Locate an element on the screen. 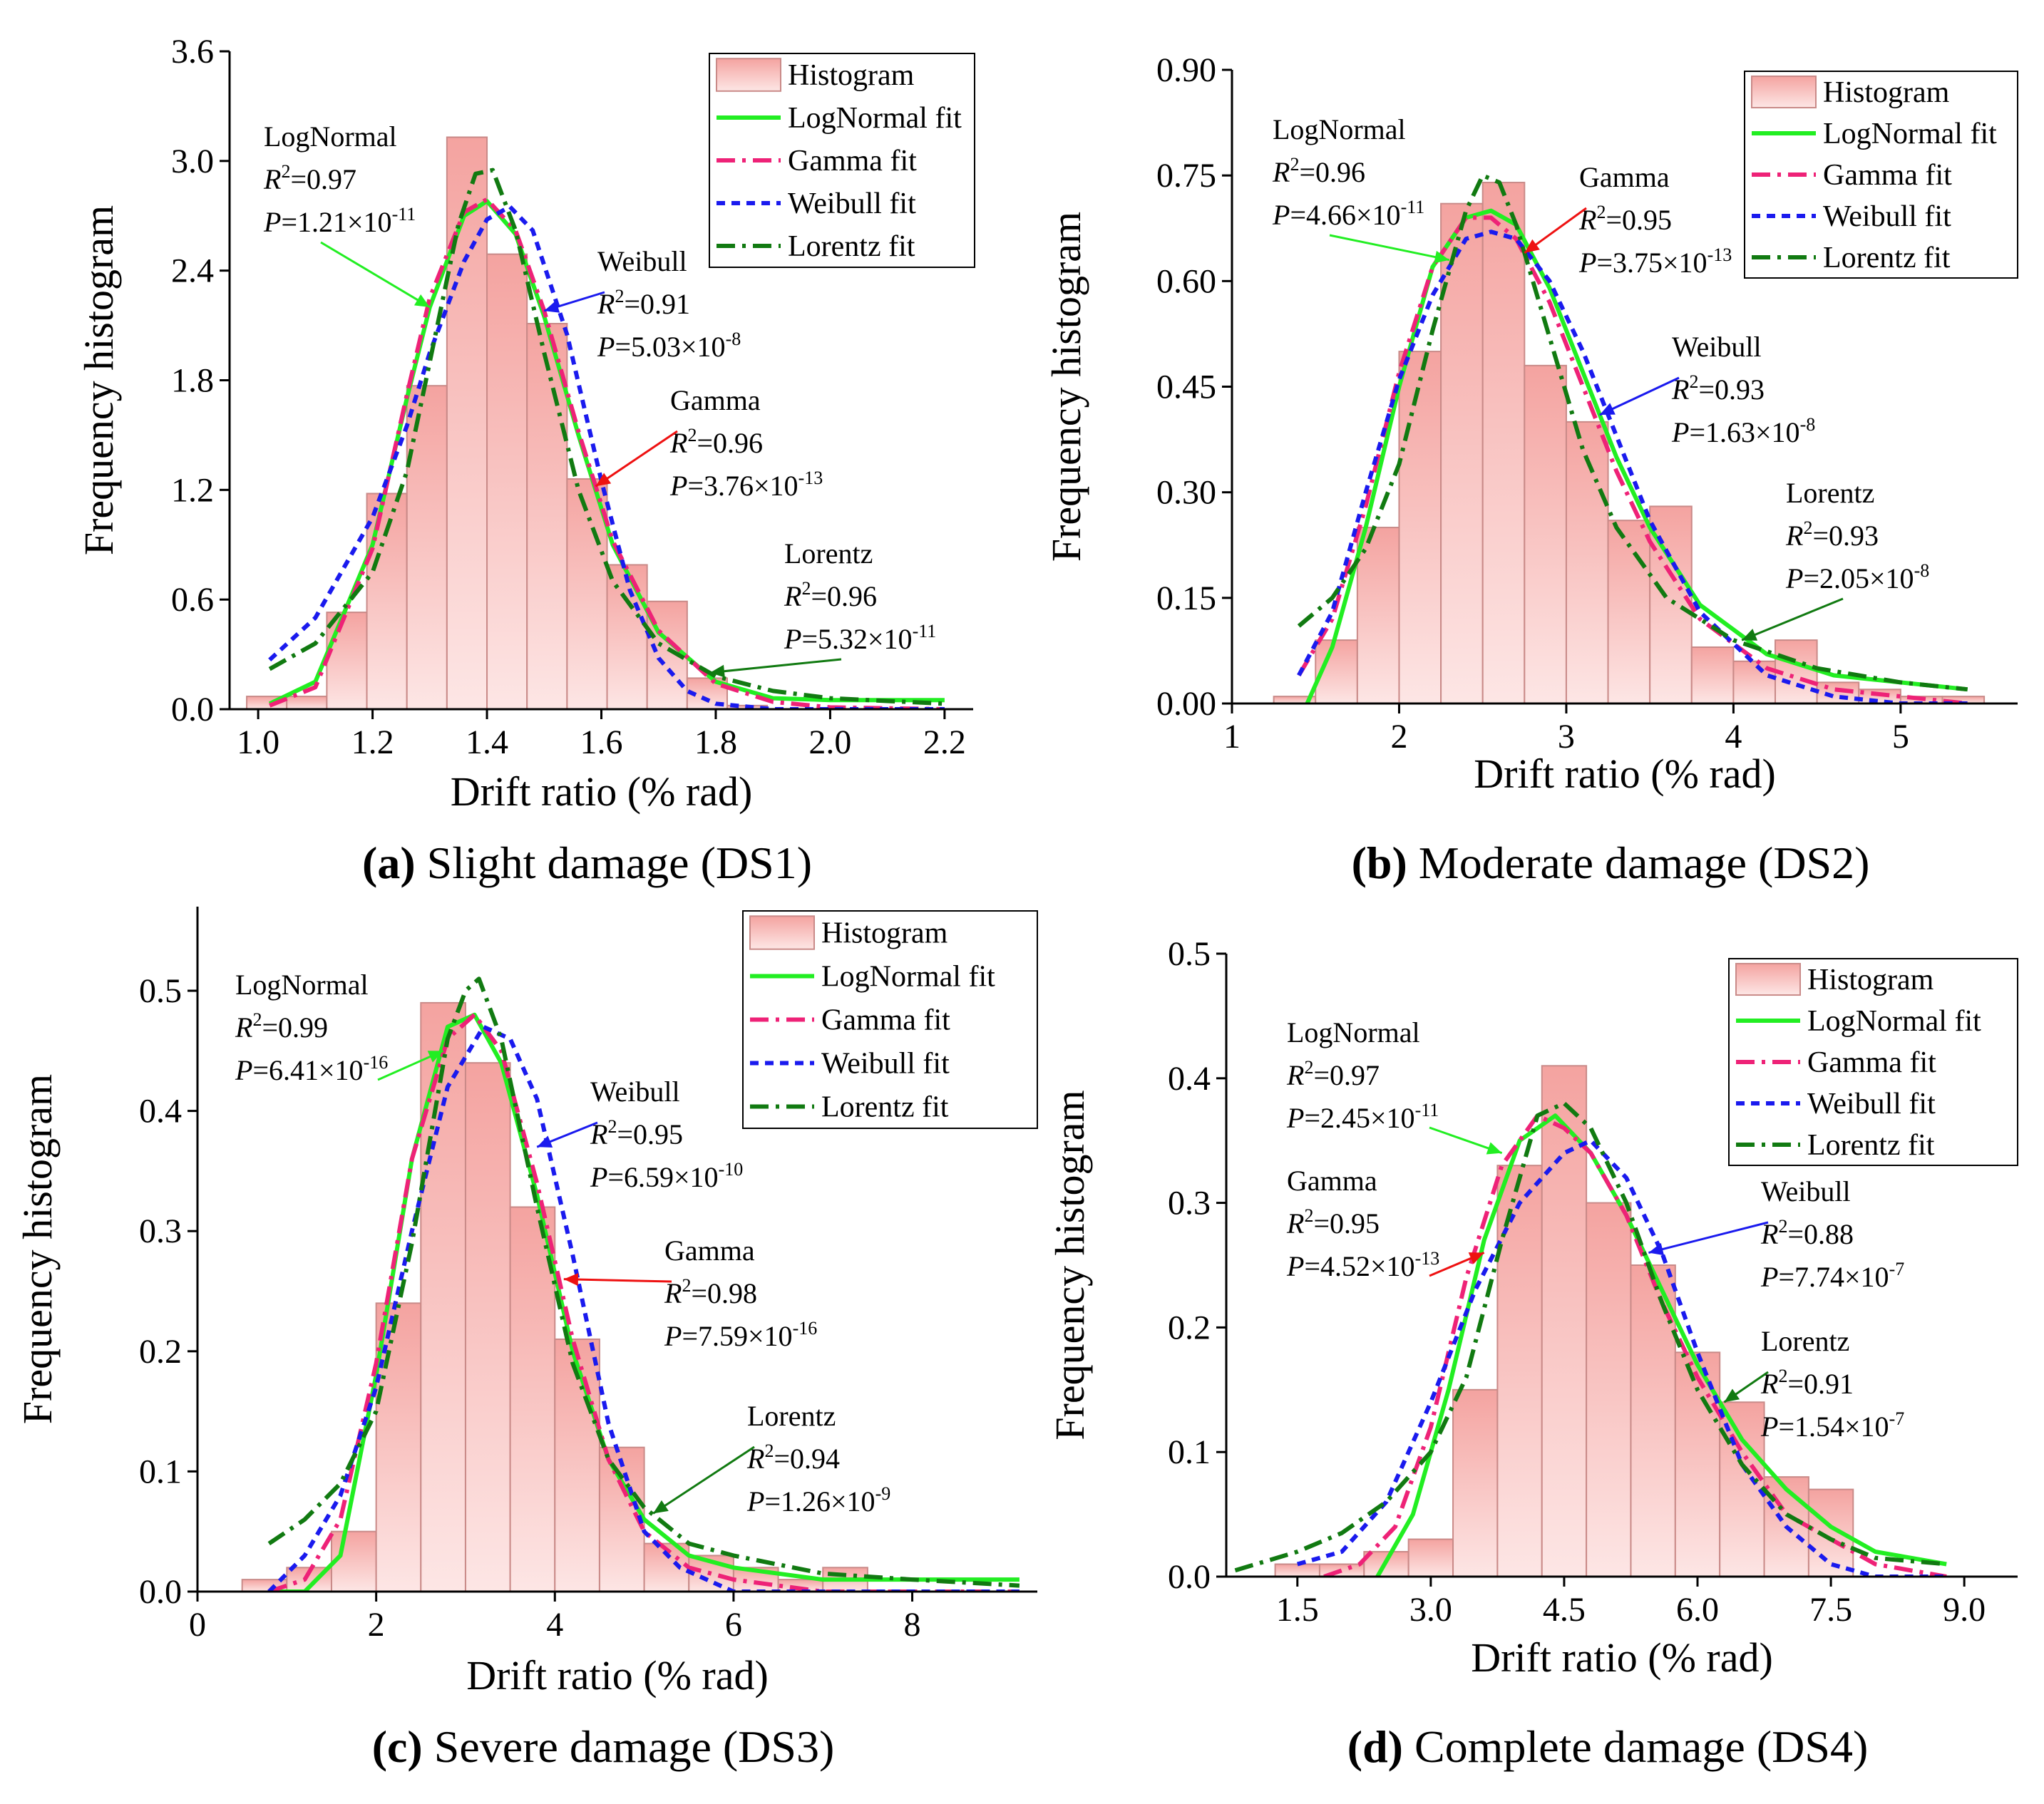  annotation-r2: R2=0.93 is located at coordinates (1832, 535).